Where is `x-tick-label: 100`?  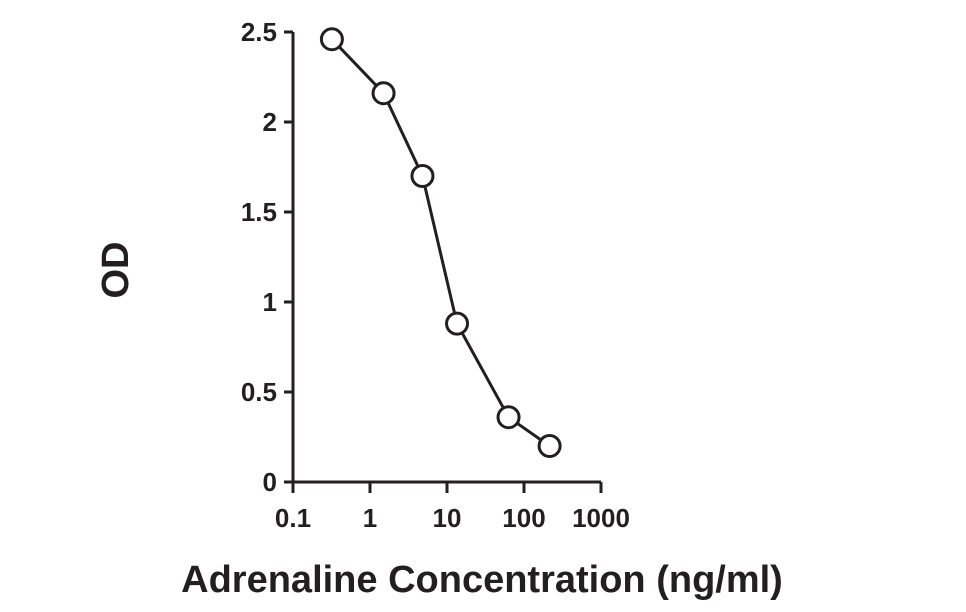 x-tick-label: 100 is located at coordinates (523, 518).